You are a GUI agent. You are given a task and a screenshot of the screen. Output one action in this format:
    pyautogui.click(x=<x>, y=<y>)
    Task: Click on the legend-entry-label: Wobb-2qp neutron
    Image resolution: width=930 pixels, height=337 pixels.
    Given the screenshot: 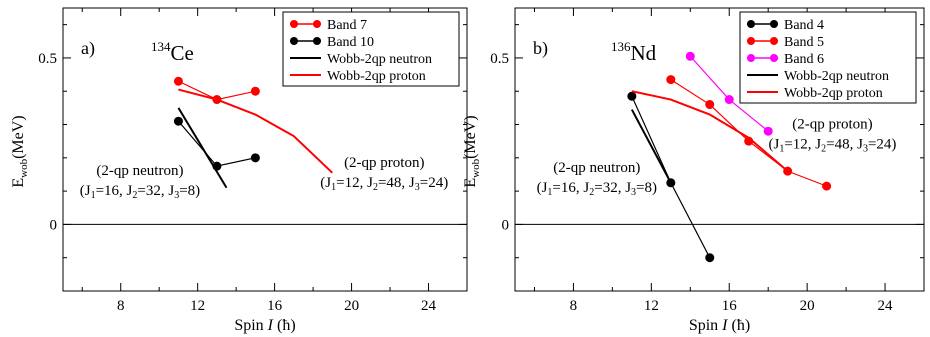 What is the action you would take?
    pyautogui.click(x=836, y=76)
    